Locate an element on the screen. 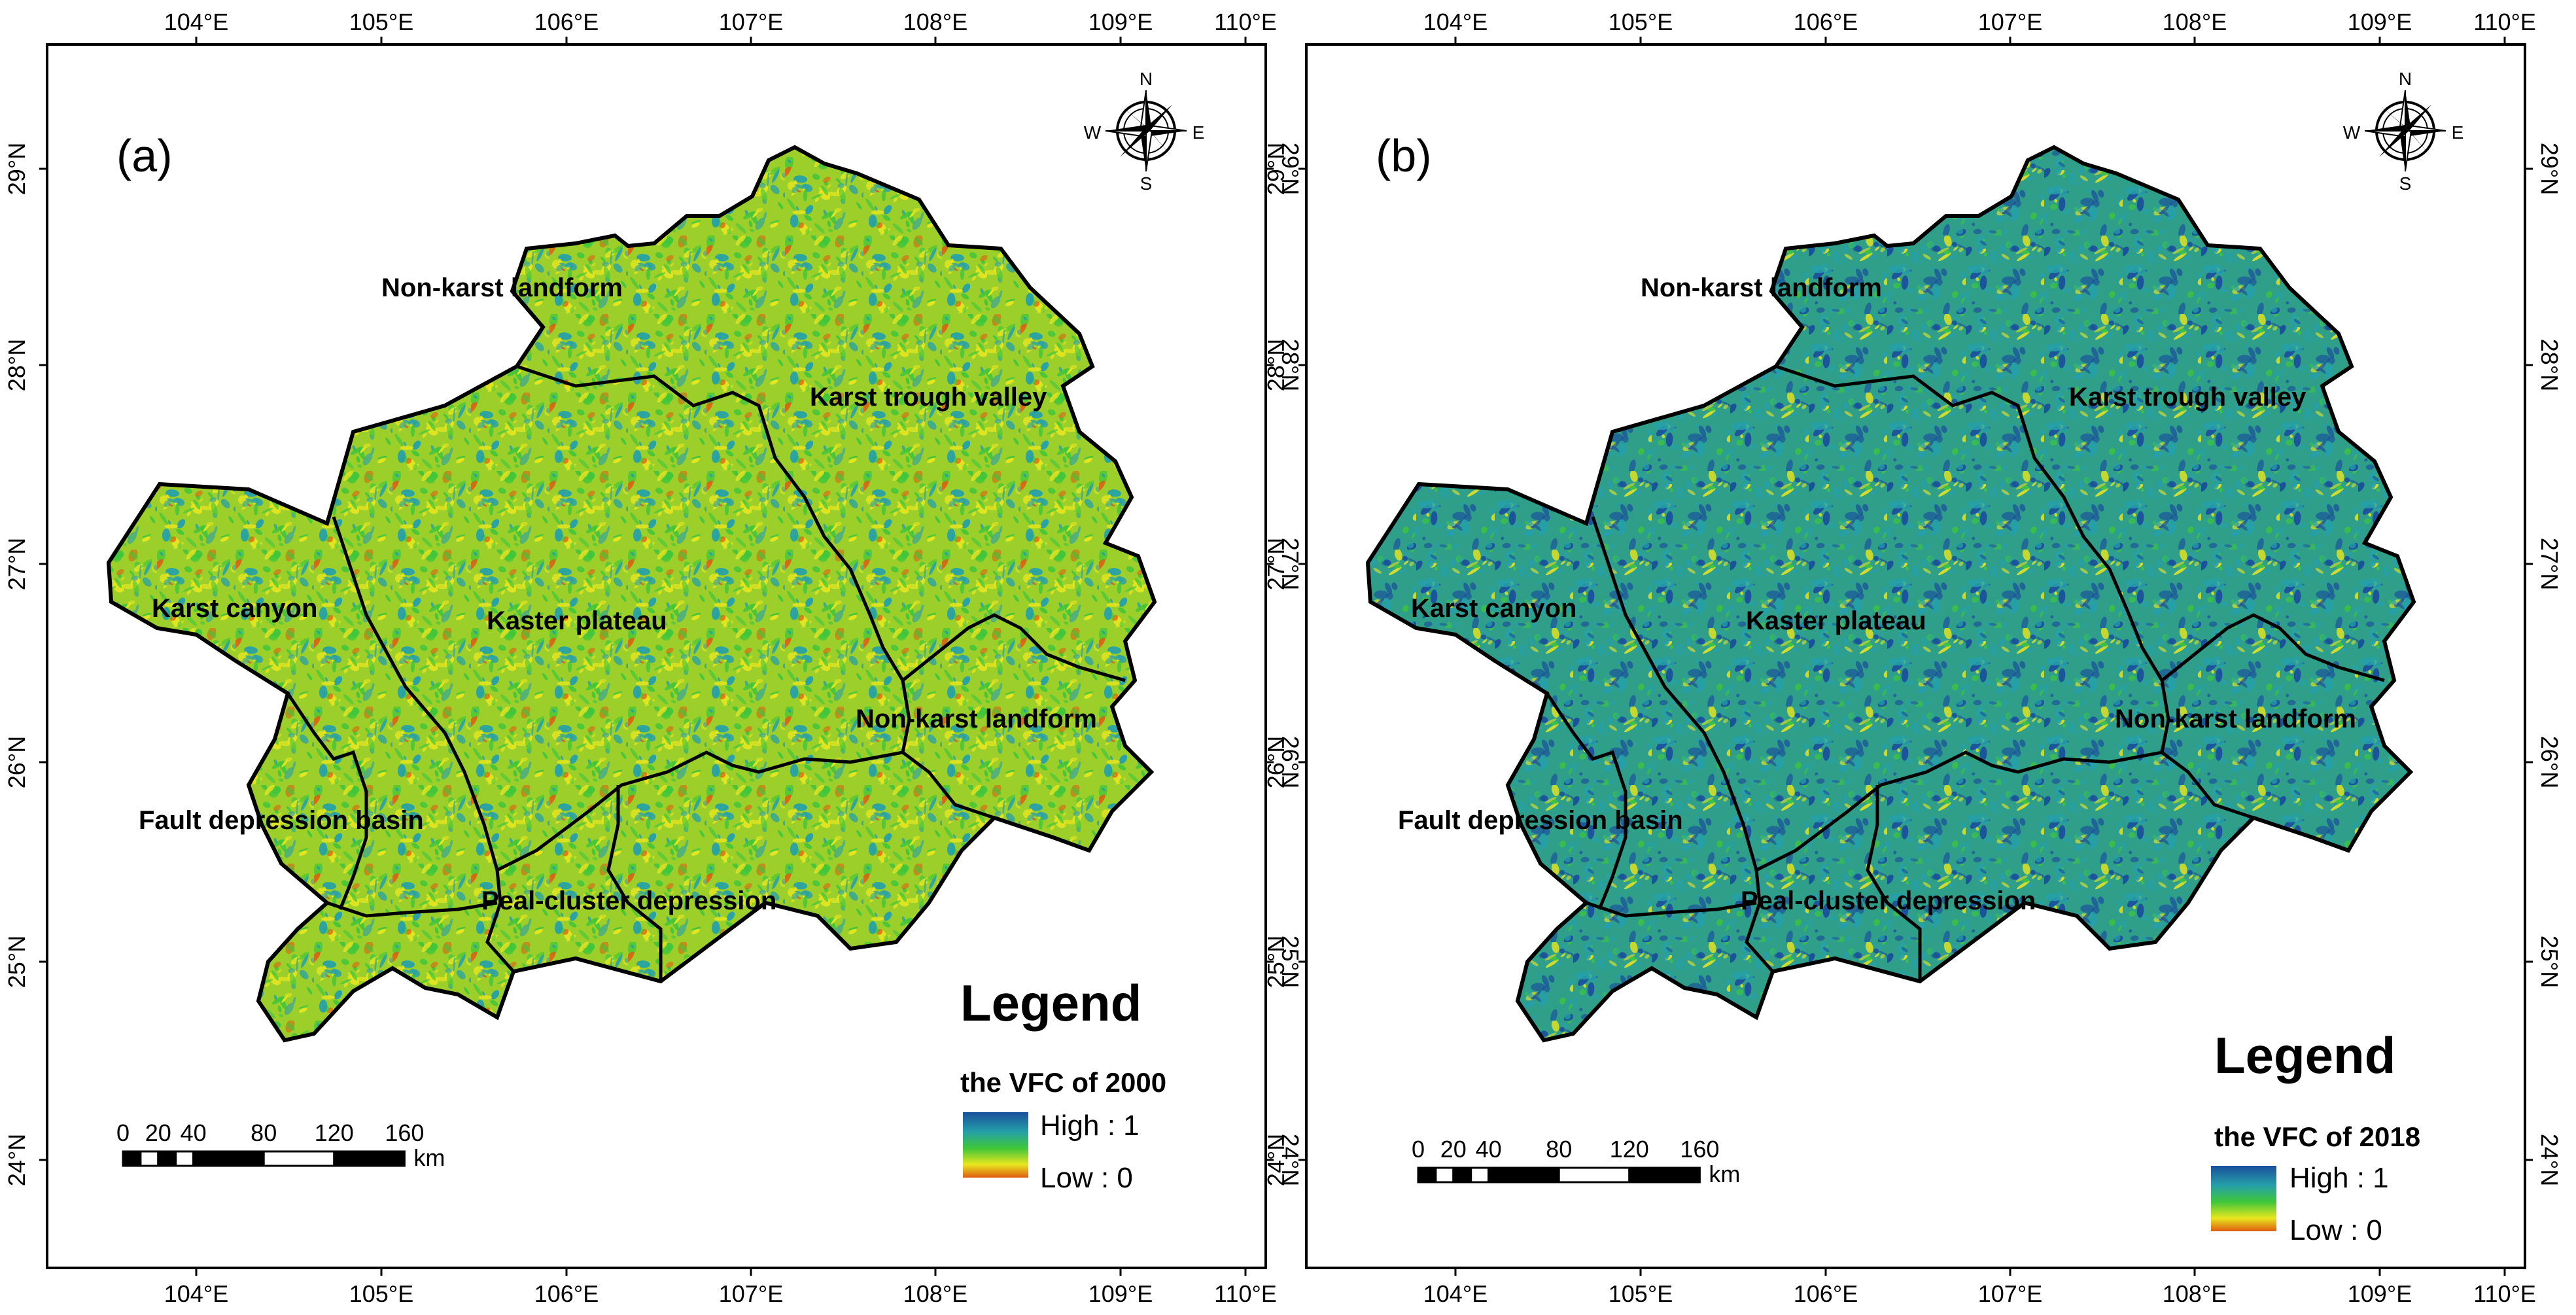 The image size is (2576, 1315). compass-letter: N is located at coordinates (2405, 79).